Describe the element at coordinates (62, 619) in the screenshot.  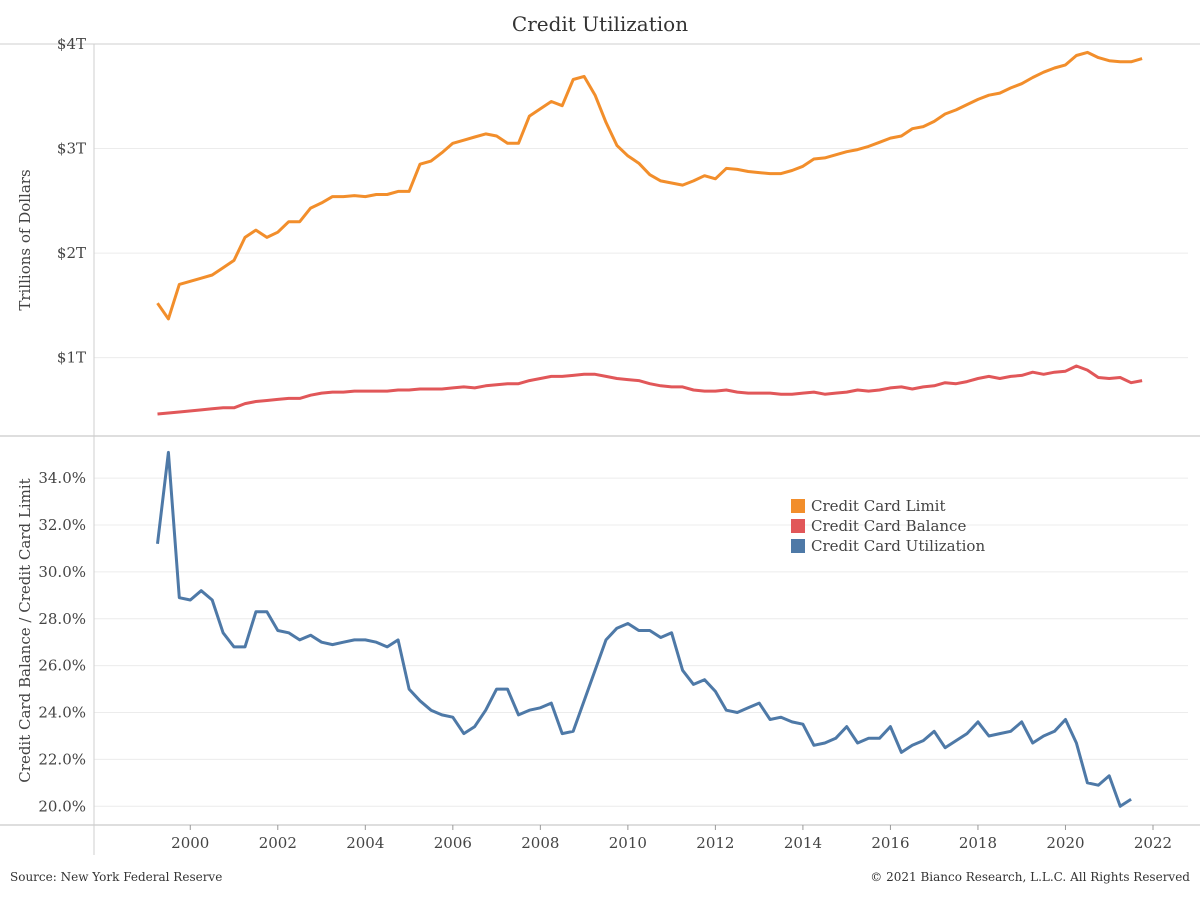
I see `y-tick-label-lower: 28.0%` at that location.